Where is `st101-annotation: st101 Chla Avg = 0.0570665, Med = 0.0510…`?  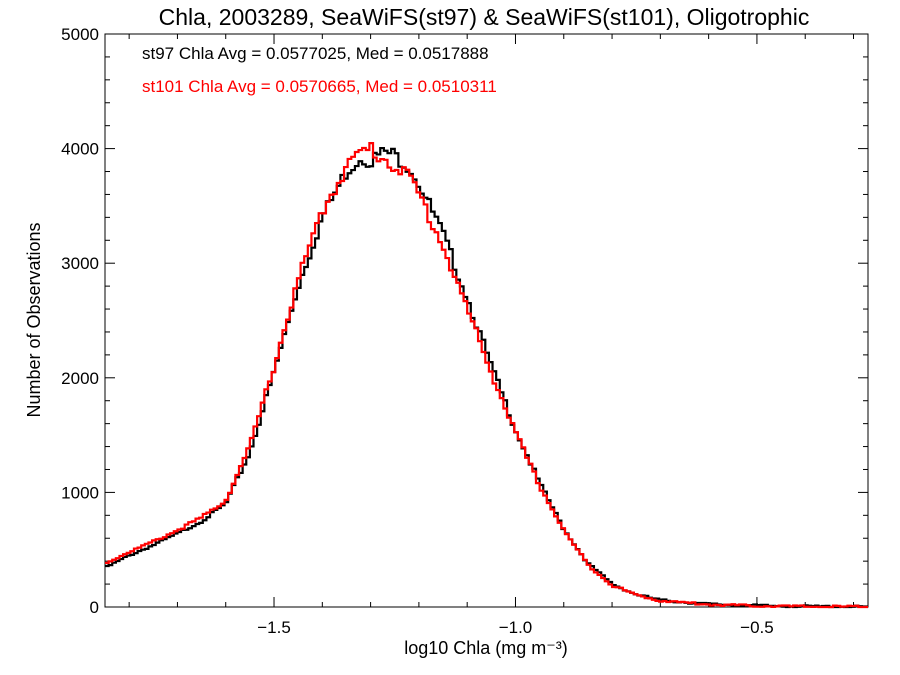 st101-annotation: st101 Chla Avg = 0.0570665, Med = 0.0510… is located at coordinates (319, 86).